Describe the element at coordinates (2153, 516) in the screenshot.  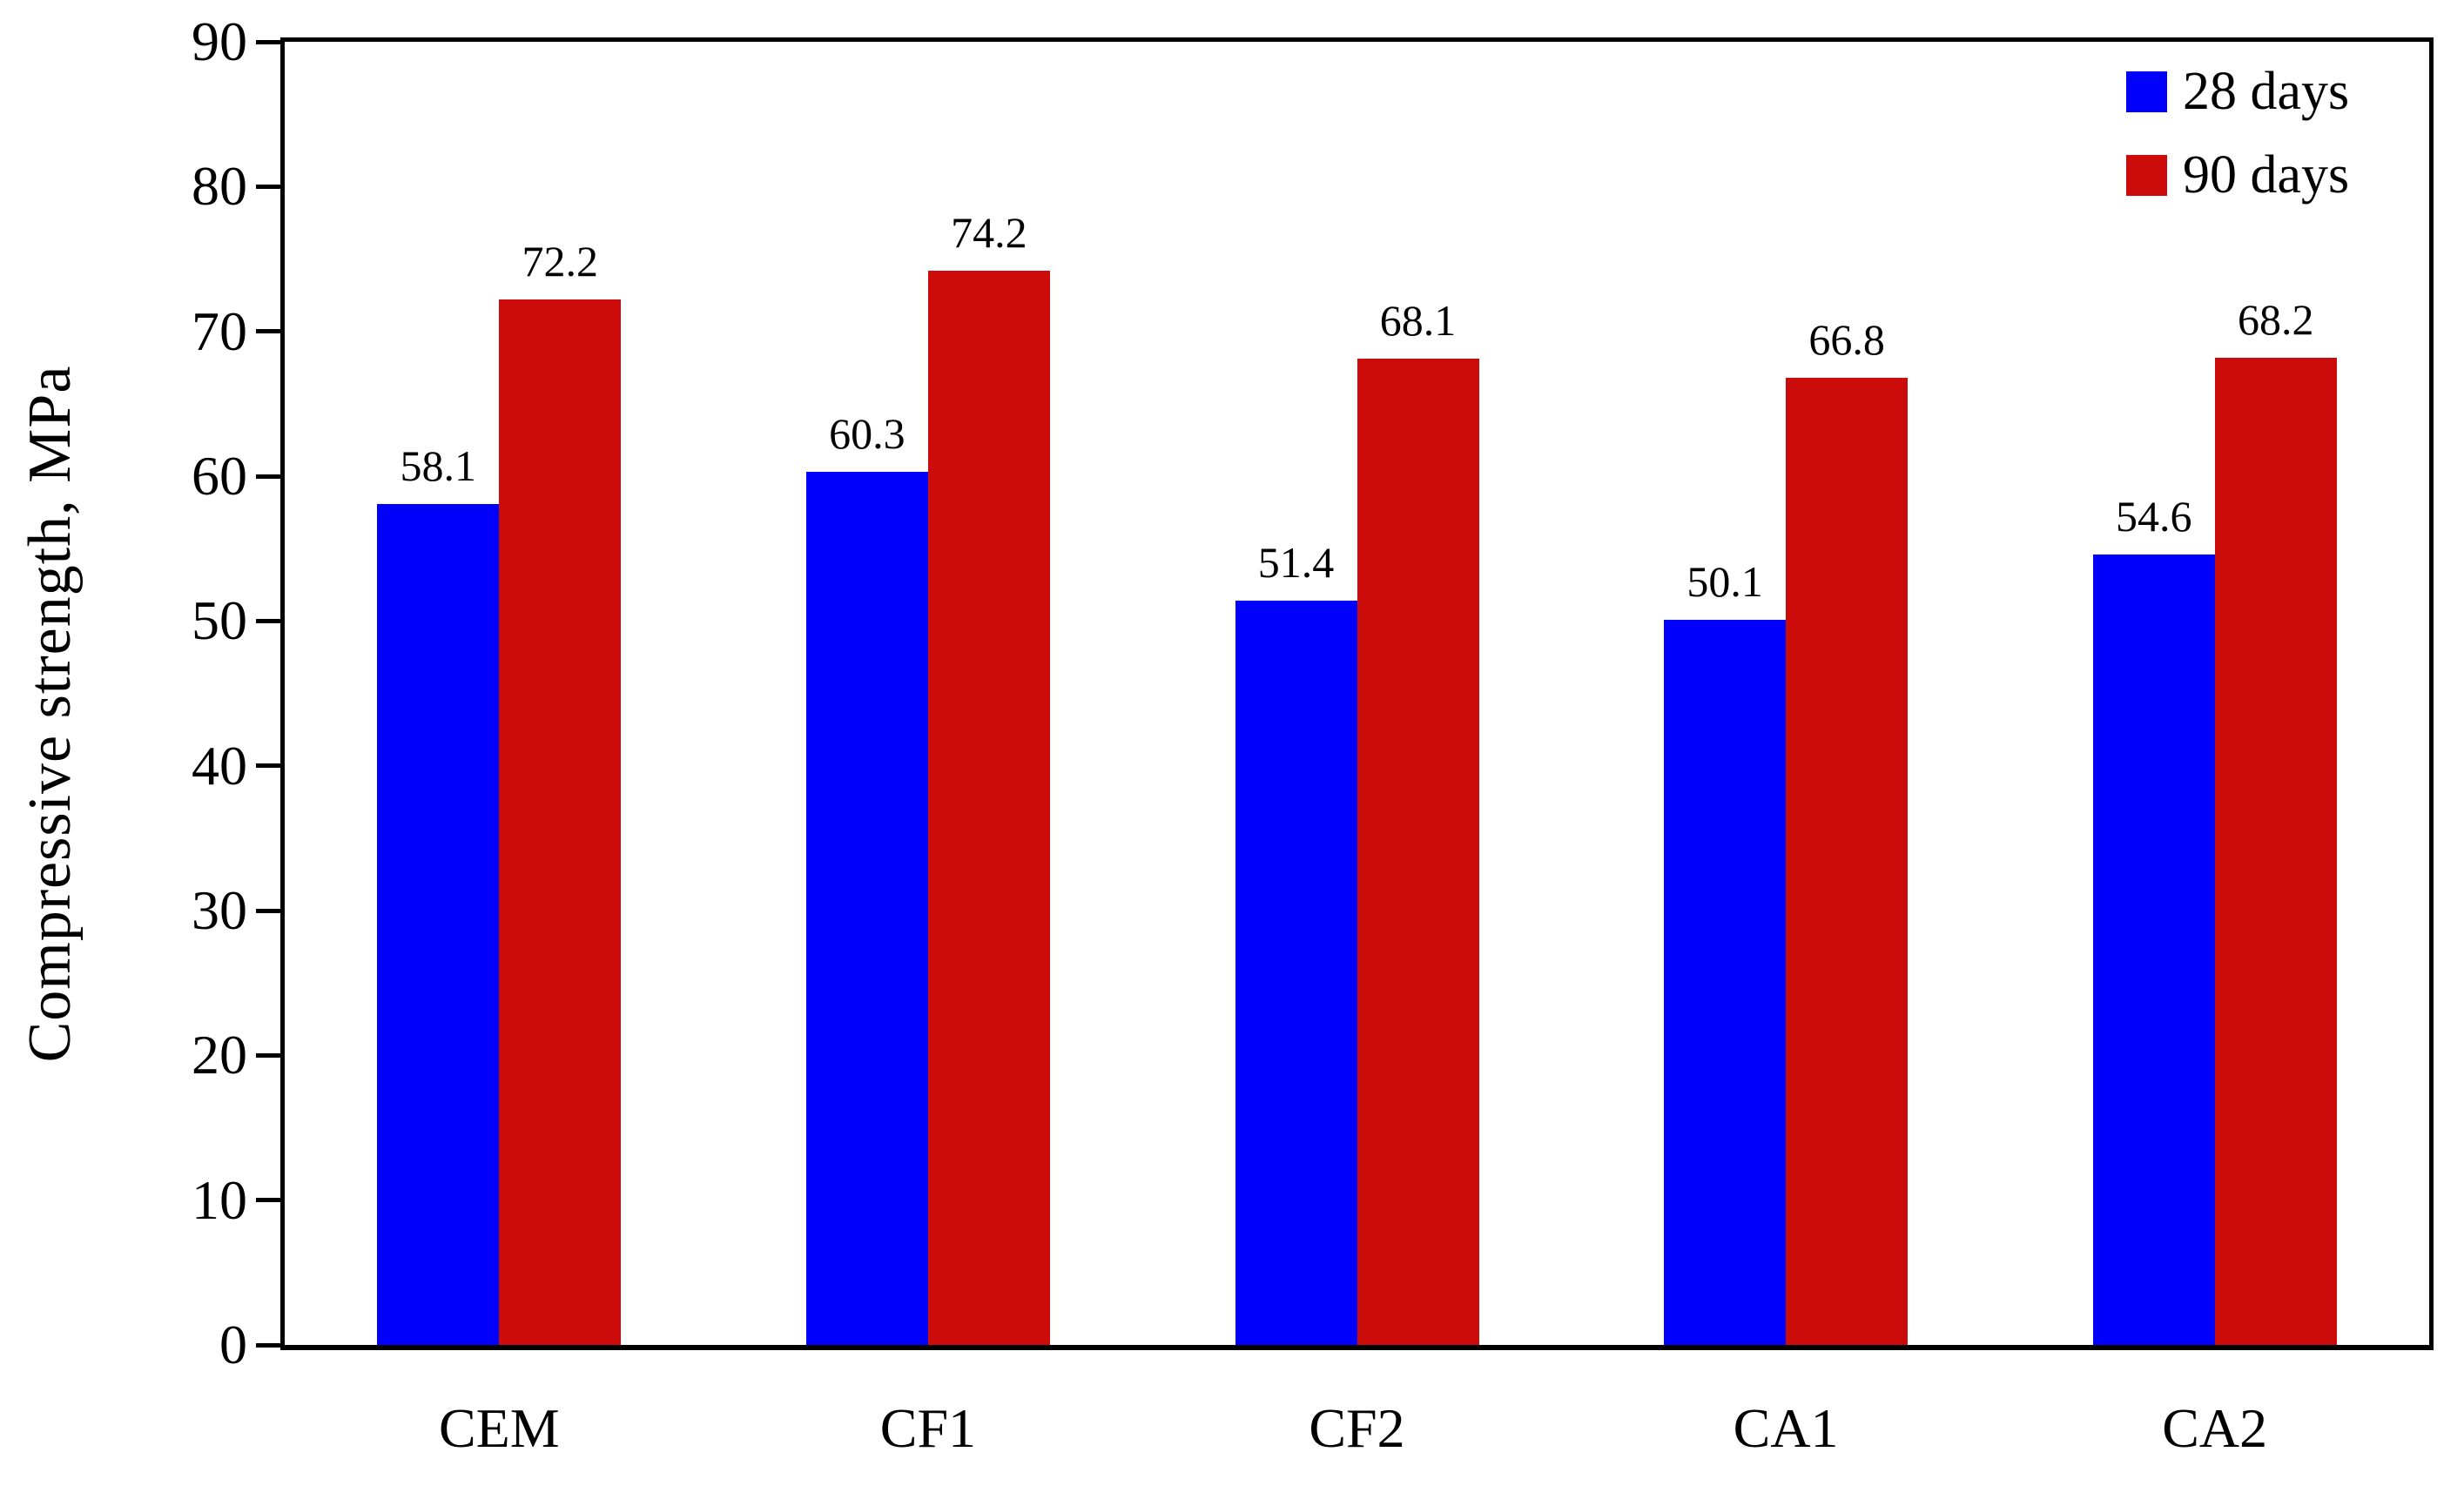
I see `bar-value-label: 54.6` at that location.